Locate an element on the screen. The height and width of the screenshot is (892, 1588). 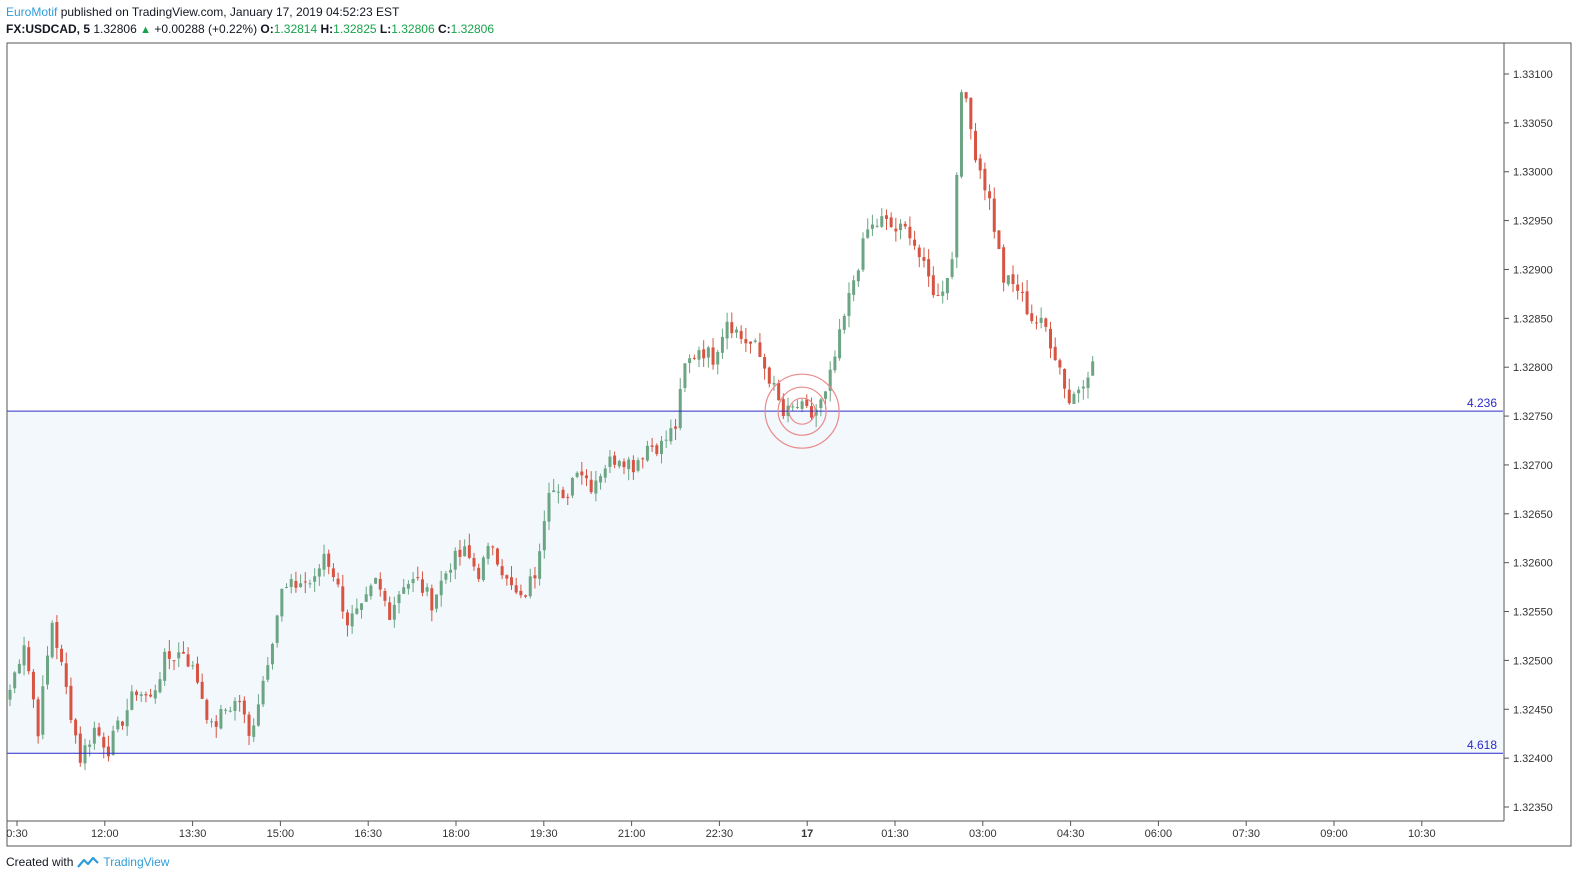
author-link: EuroMotif is located at coordinates (32, 12).